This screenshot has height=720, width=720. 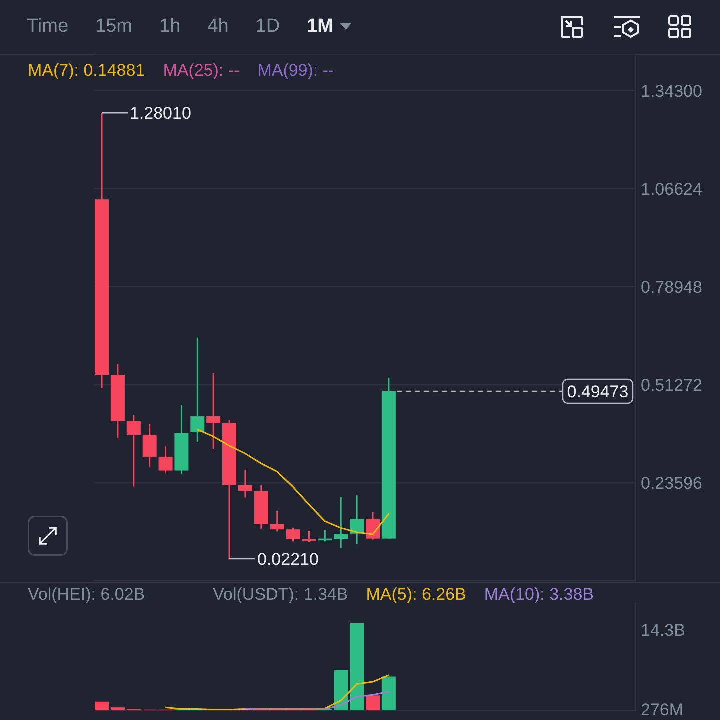 What do you see at coordinates (598, 391) in the screenshot?
I see `ref-line-label: 0.49473` at bounding box center [598, 391].